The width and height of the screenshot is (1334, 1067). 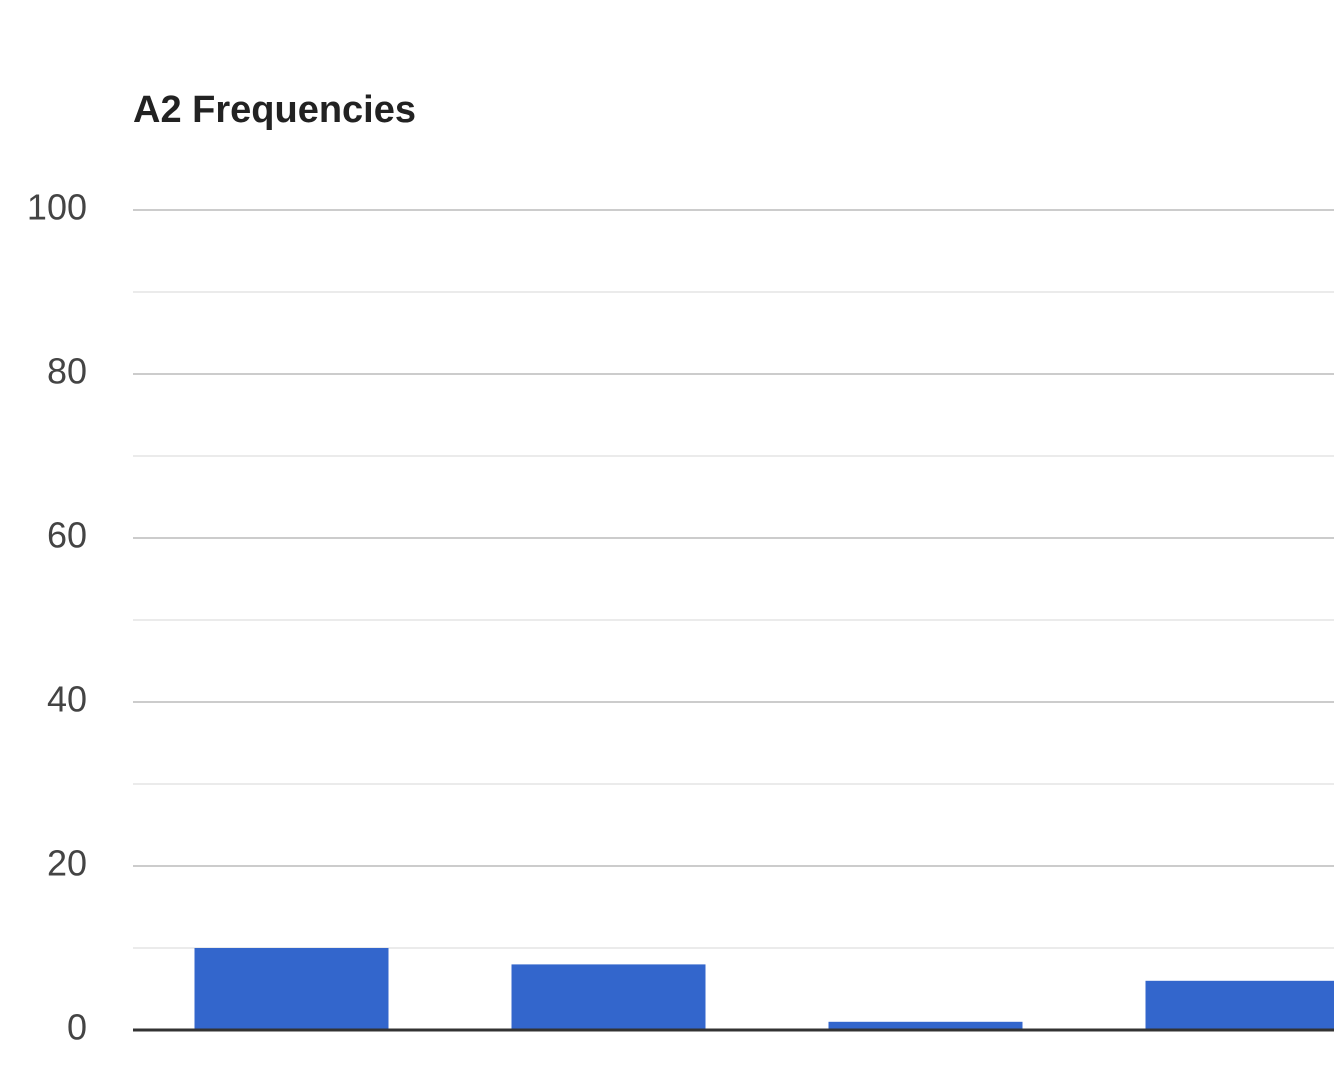 What do you see at coordinates (67, 863) in the screenshot?
I see `y-tick-label: 20` at bounding box center [67, 863].